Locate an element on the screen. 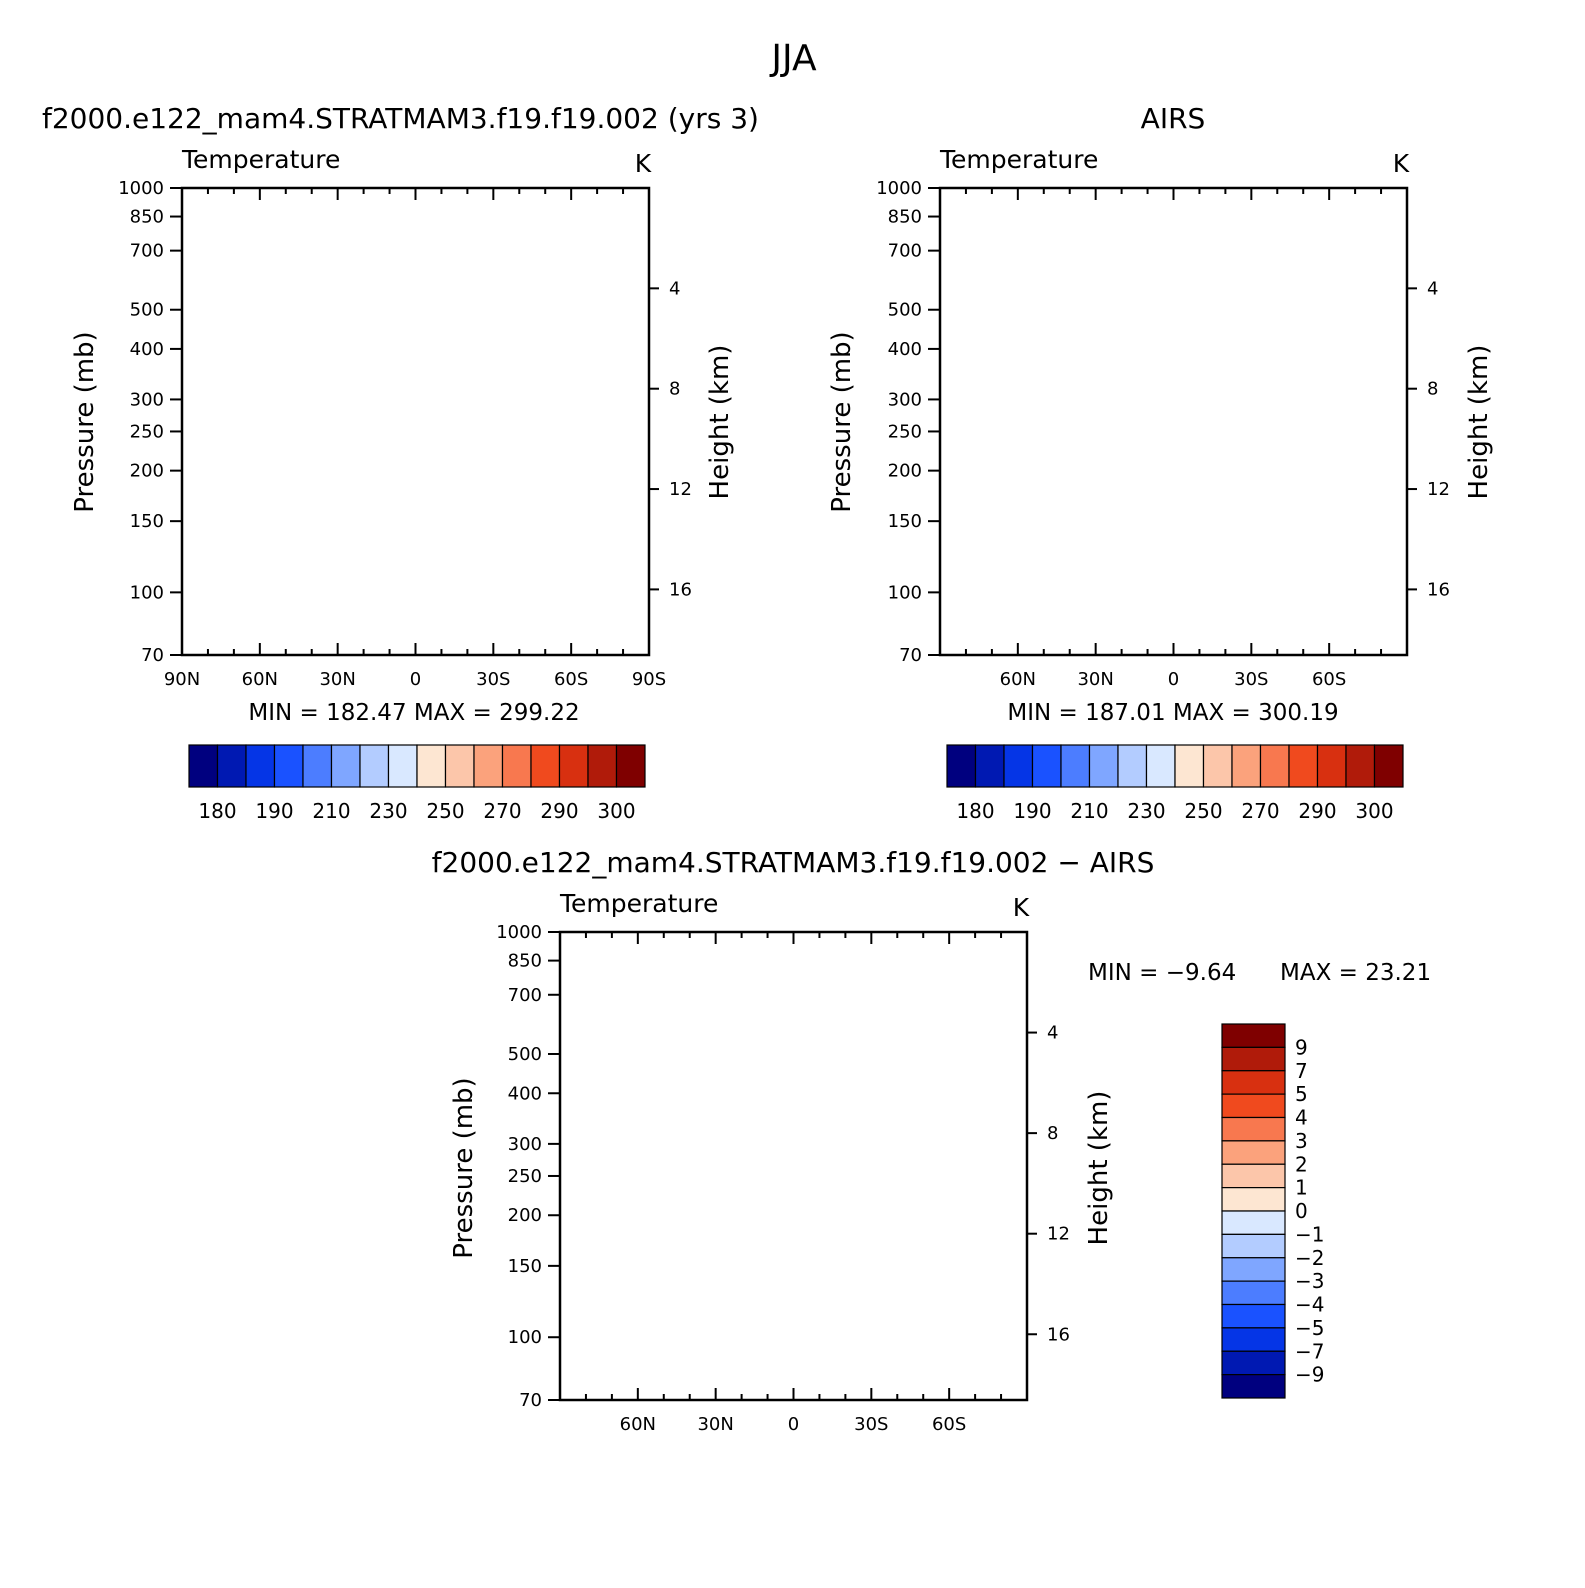  y-tick-label: 1000 is located at coordinates (141, 188).